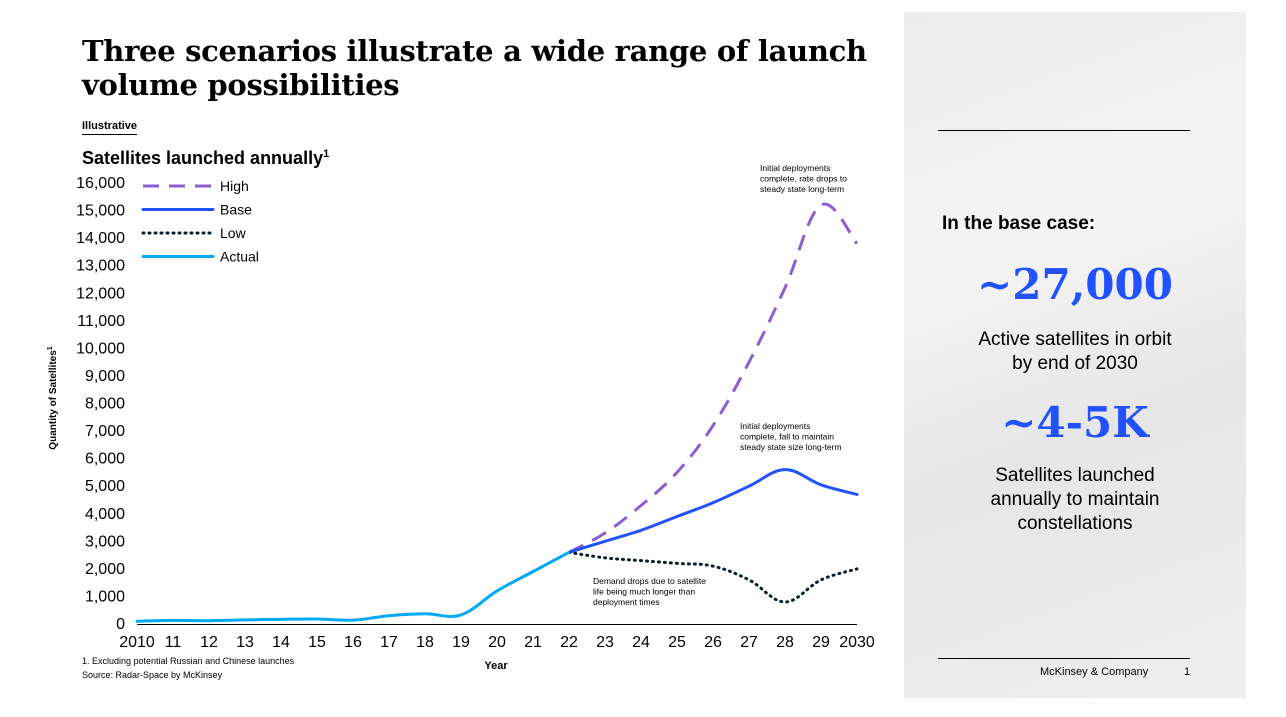 Image resolution: width=1286 pixels, height=717 pixels. Describe the element at coordinates (496, 666) in the screenshot. I see `x-axis-label: Year` at that location.